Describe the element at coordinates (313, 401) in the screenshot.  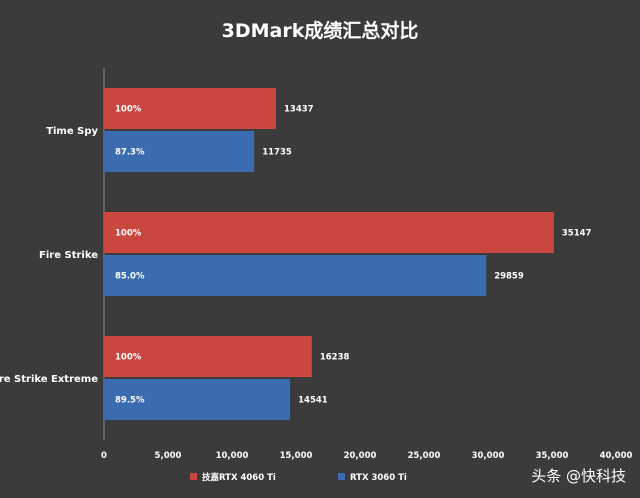
I see `value-label: 14541` at that location.